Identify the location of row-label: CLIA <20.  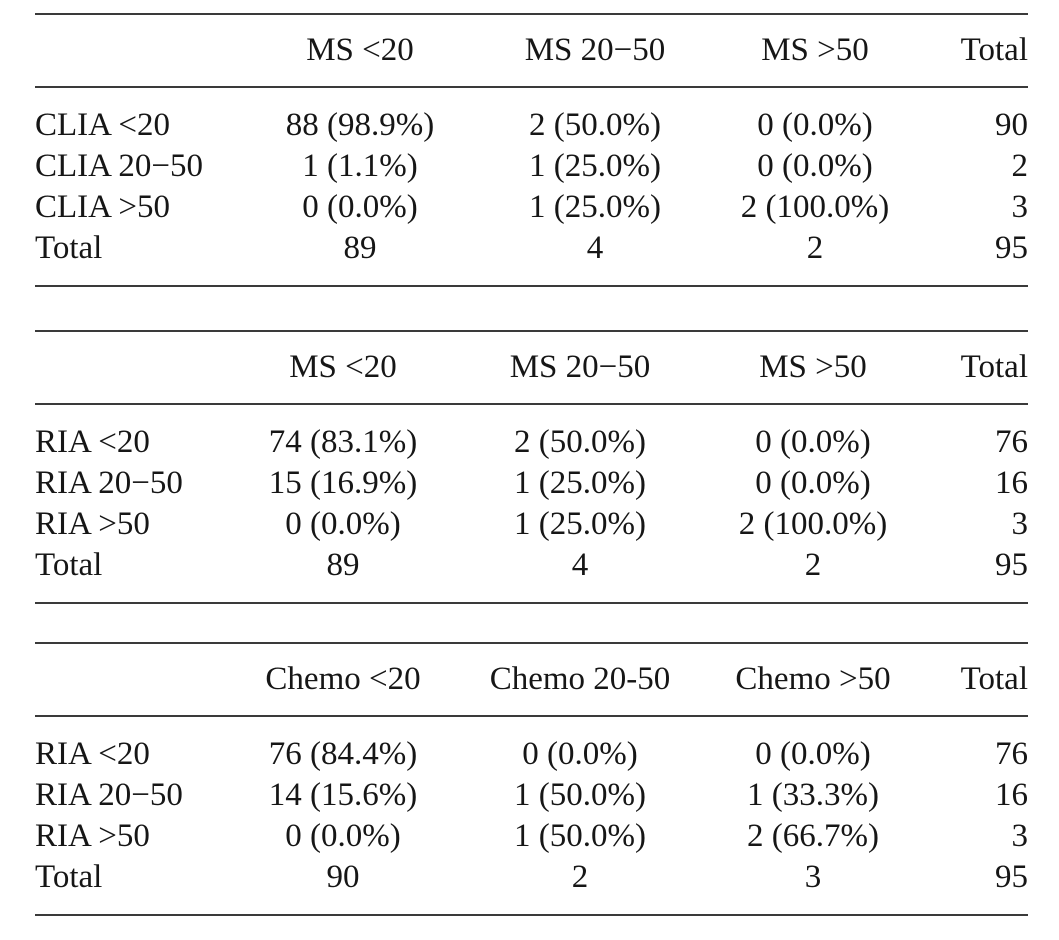
(103, 125).